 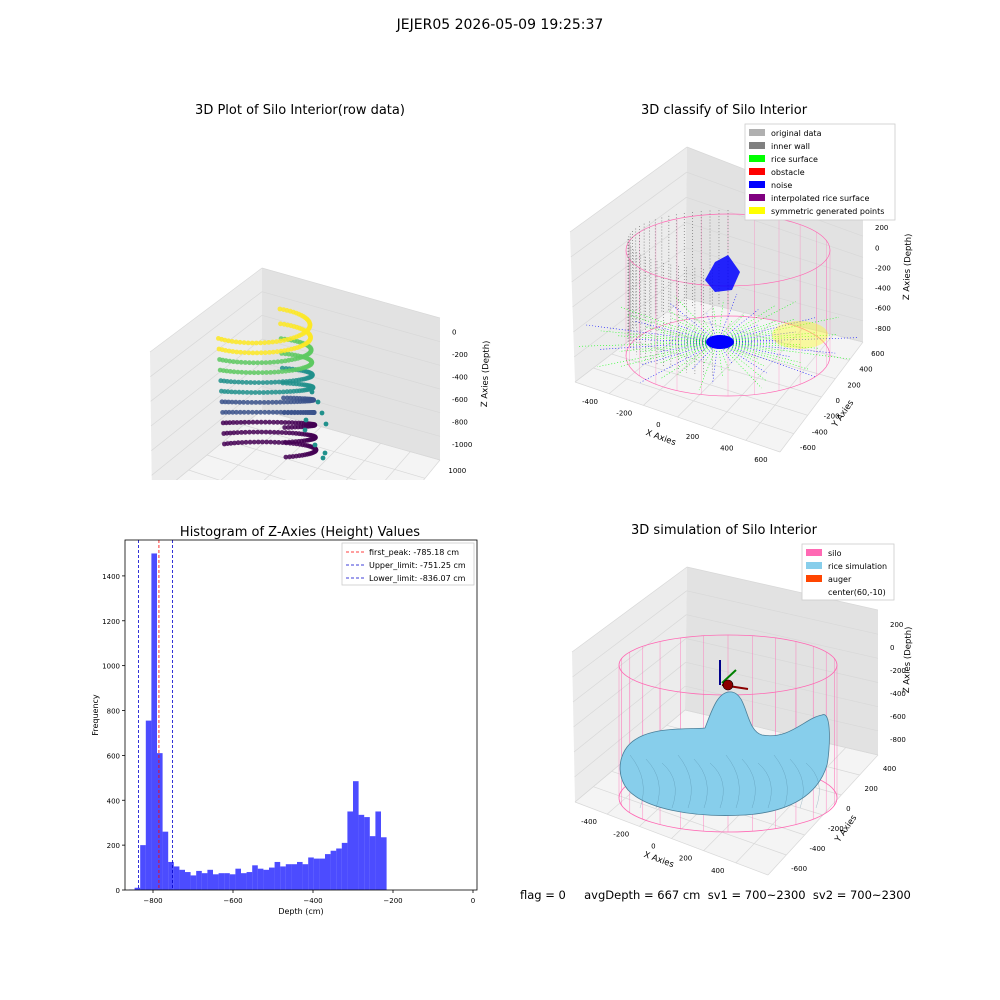 What do you see at coordinates (717, 871) in the screenshot?
I see `x-tick-label: 400` at bounding box center [717, 871].